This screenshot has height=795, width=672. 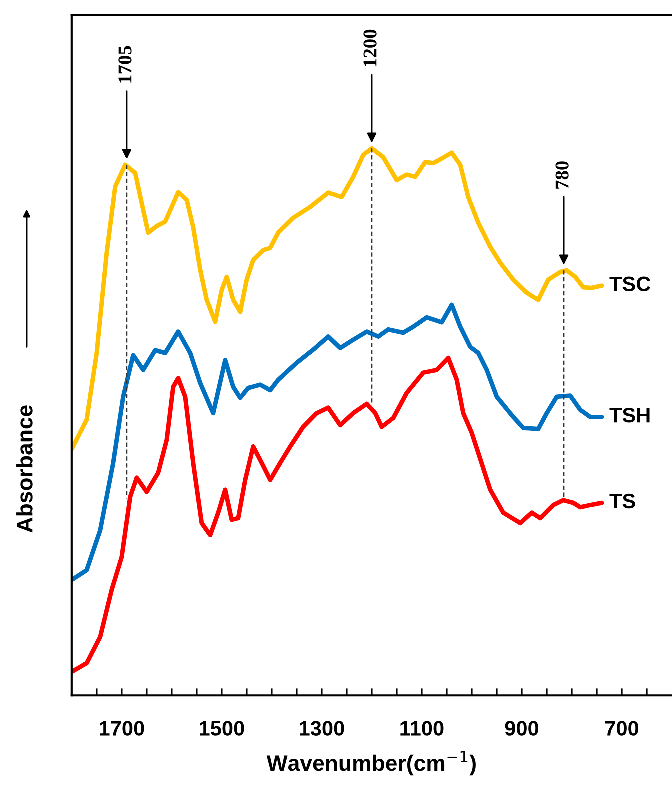 I want to click on series-label: TS, so click(x=623, y=501).